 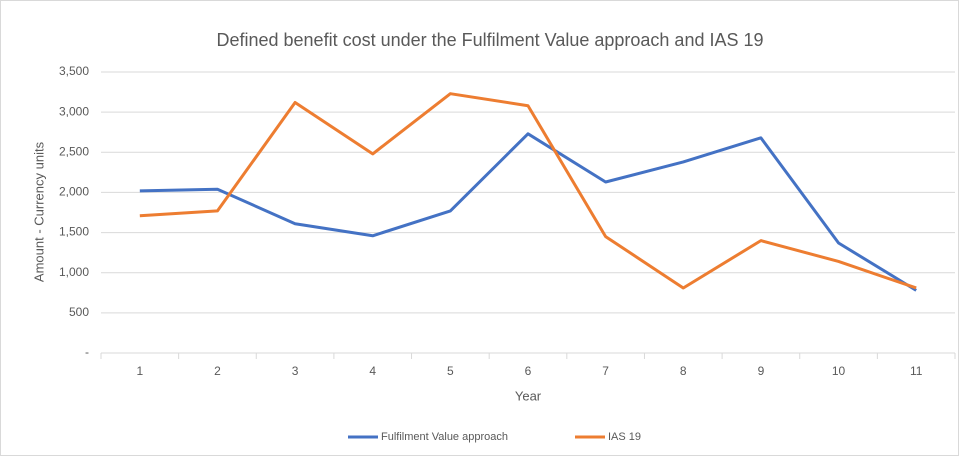 What do you see at coordinates (74, 71) in the screenshot?
I see `y-tick-label: 3,500` at bounding box center [74, 71].